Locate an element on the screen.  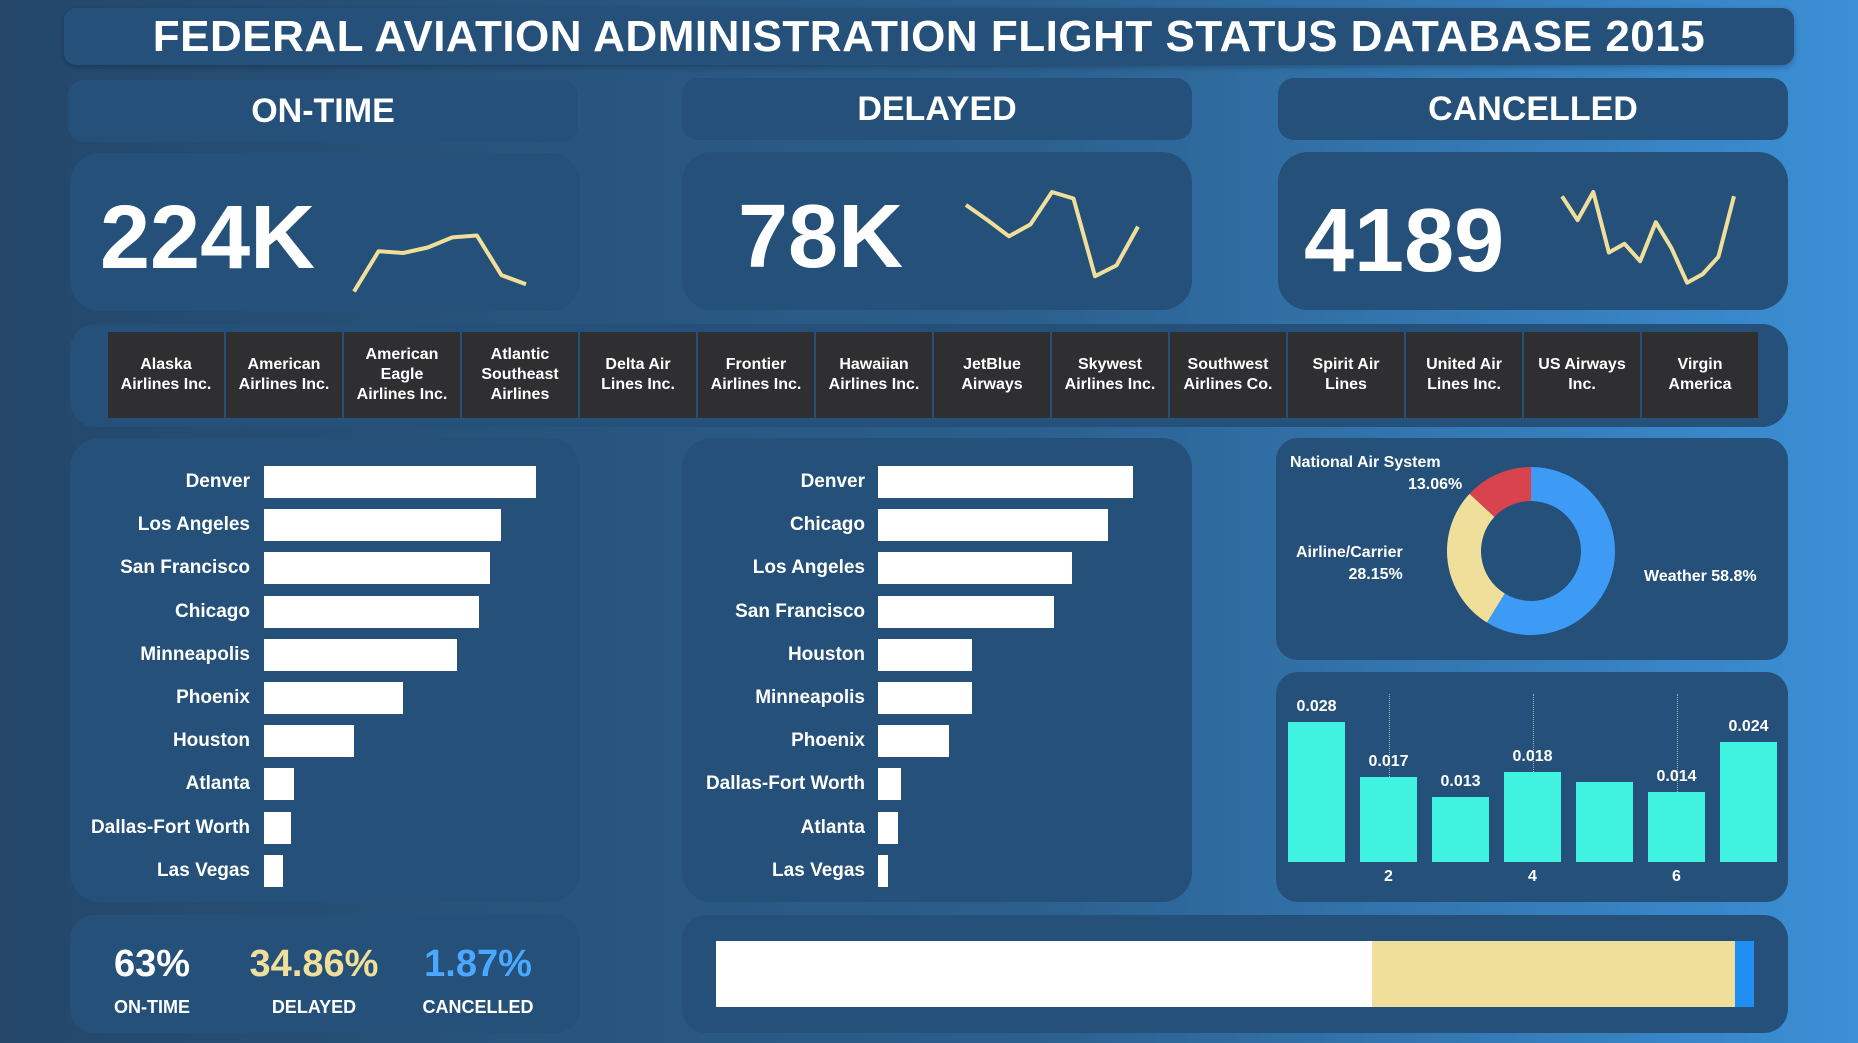
airline-carrier-pct: 28.15% is located at coordinates (1375, 574).